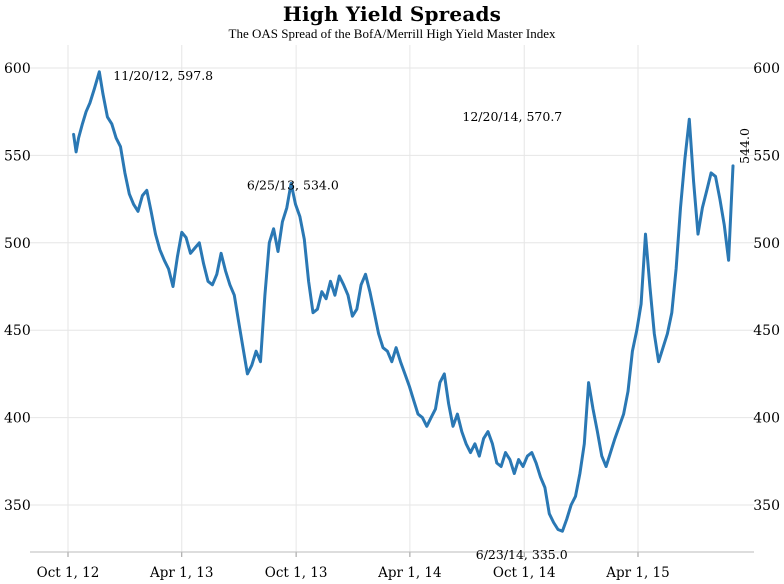 The width and height of the screenshot is (784, 584). Describe the element at coordinates (766, 506) in the screenshot. I see `y-tick-label-right: 350` at that location.